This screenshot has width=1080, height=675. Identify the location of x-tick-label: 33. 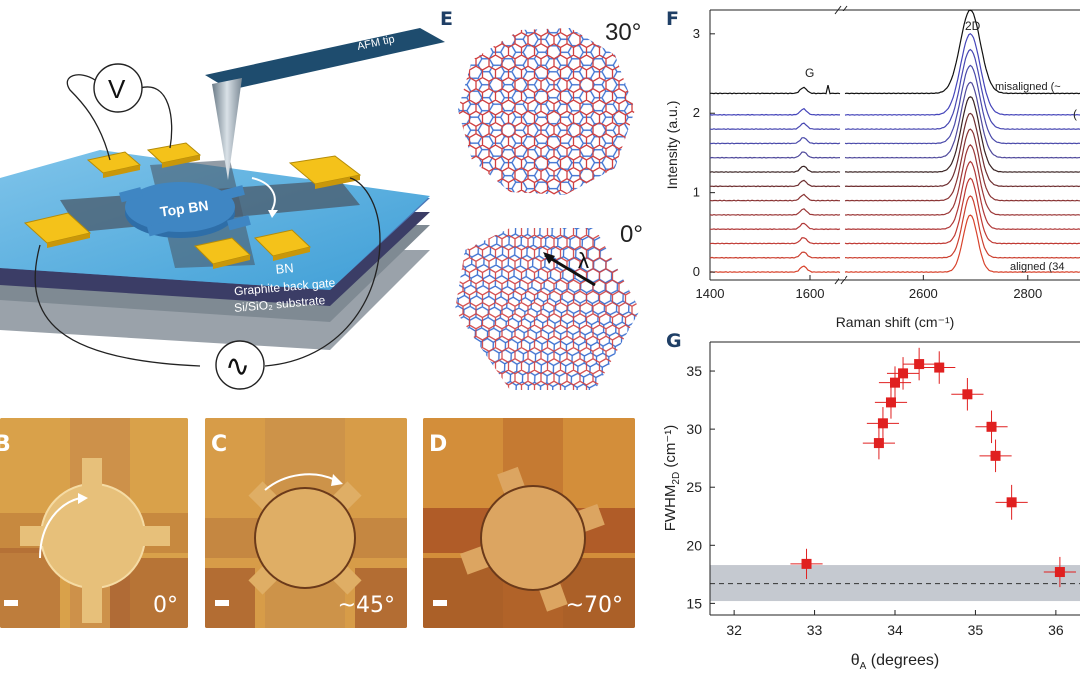
(815, 630).